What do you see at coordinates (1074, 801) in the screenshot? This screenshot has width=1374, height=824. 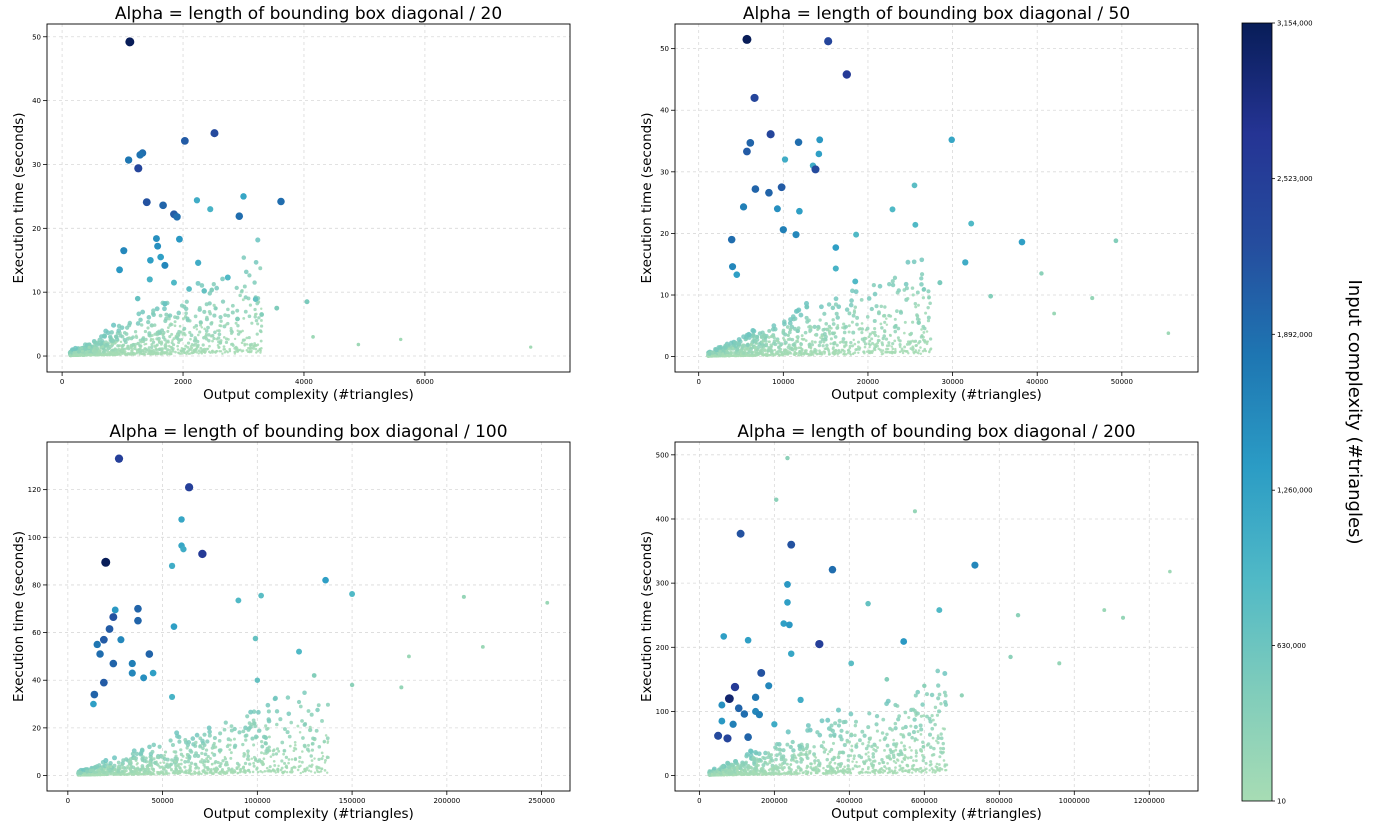 I see `x-tick-label: 1000000` at bounding box center [1074, 801].